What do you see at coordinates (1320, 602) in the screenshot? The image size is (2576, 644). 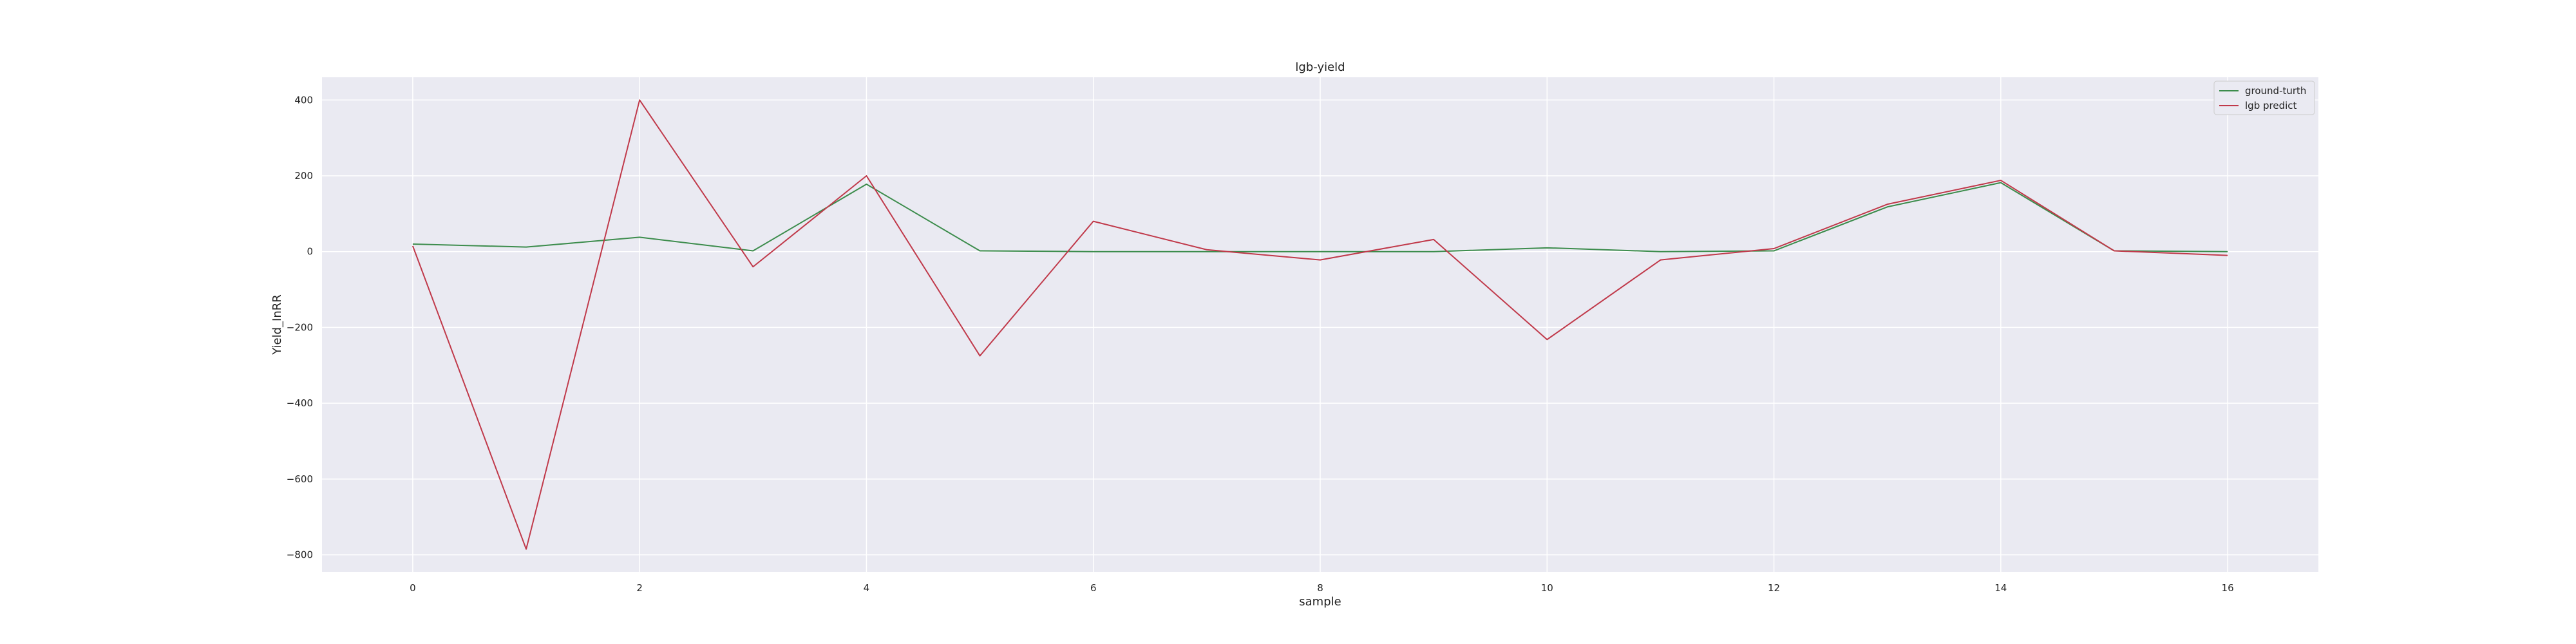 I see `x-axis-label: sample` at bounding box center [1320, 602].